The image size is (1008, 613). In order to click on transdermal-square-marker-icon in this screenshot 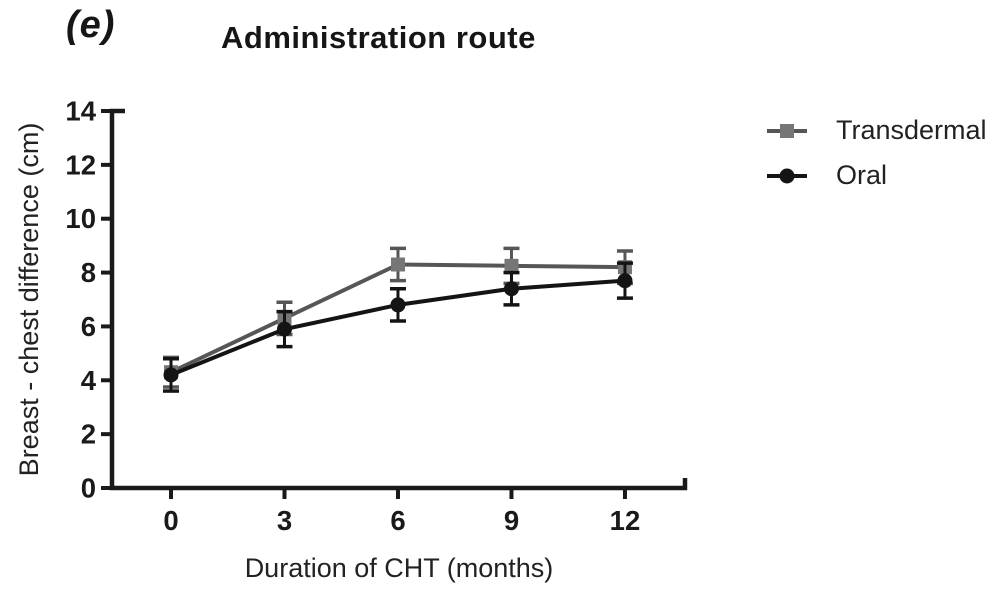, I will do `click(787, 130)`.